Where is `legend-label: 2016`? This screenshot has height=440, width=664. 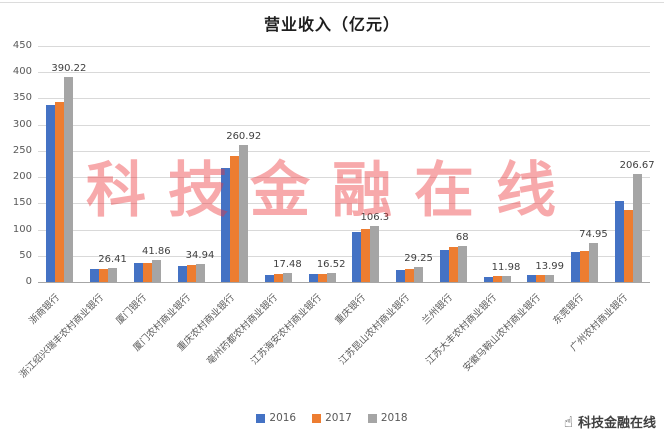 legend-label: 2016 is located at coordinates (283, 418).